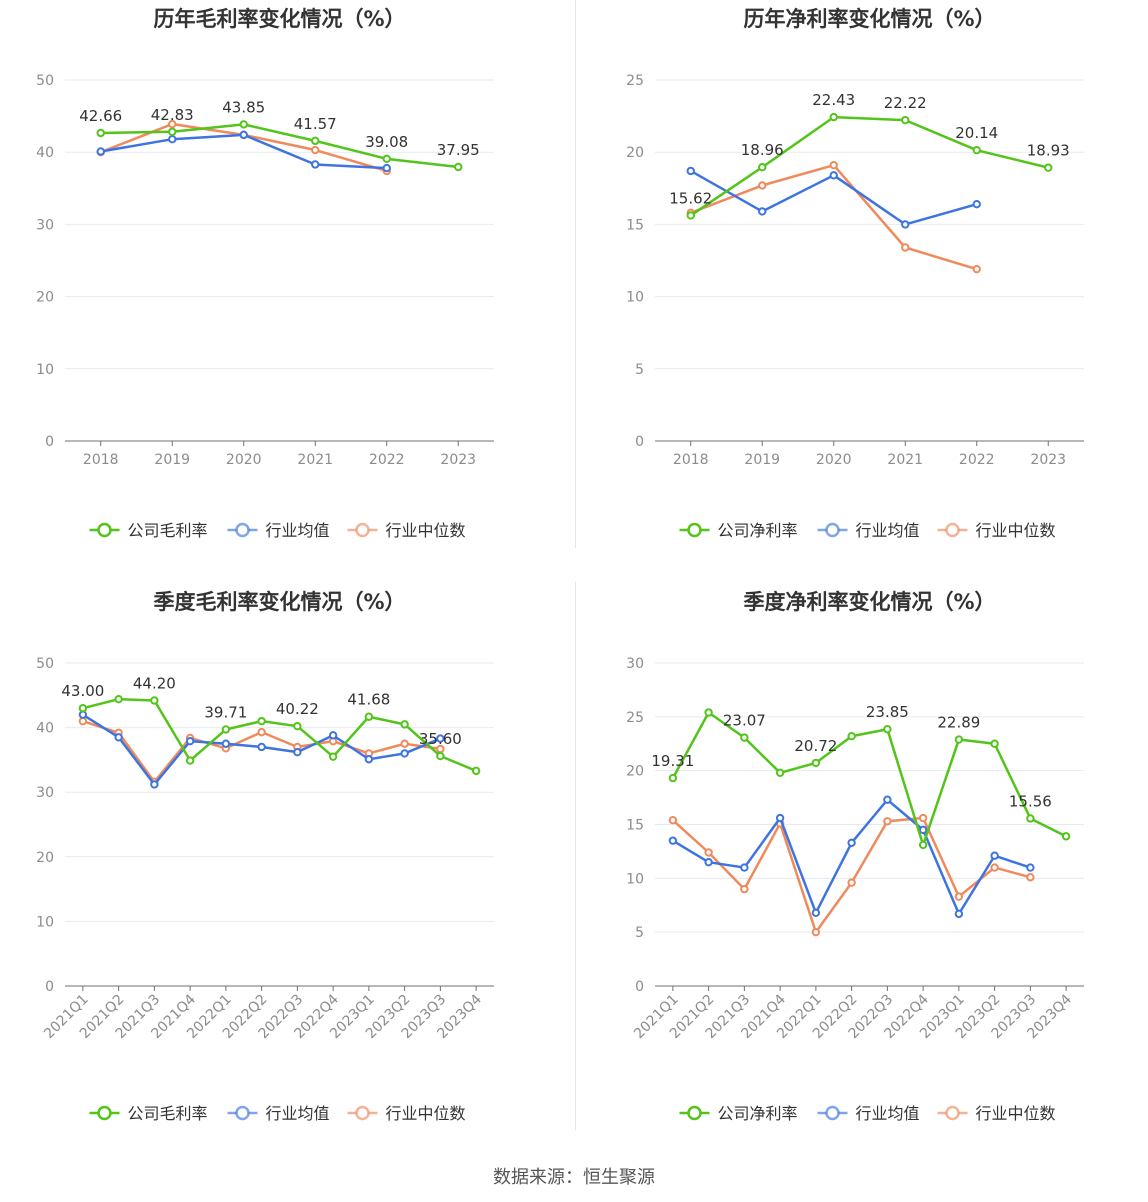 The image size is (1148, 1202). Describe the element at coordinates (815, 746) in the screenshot. I see `data-label: 20.72` at that location.